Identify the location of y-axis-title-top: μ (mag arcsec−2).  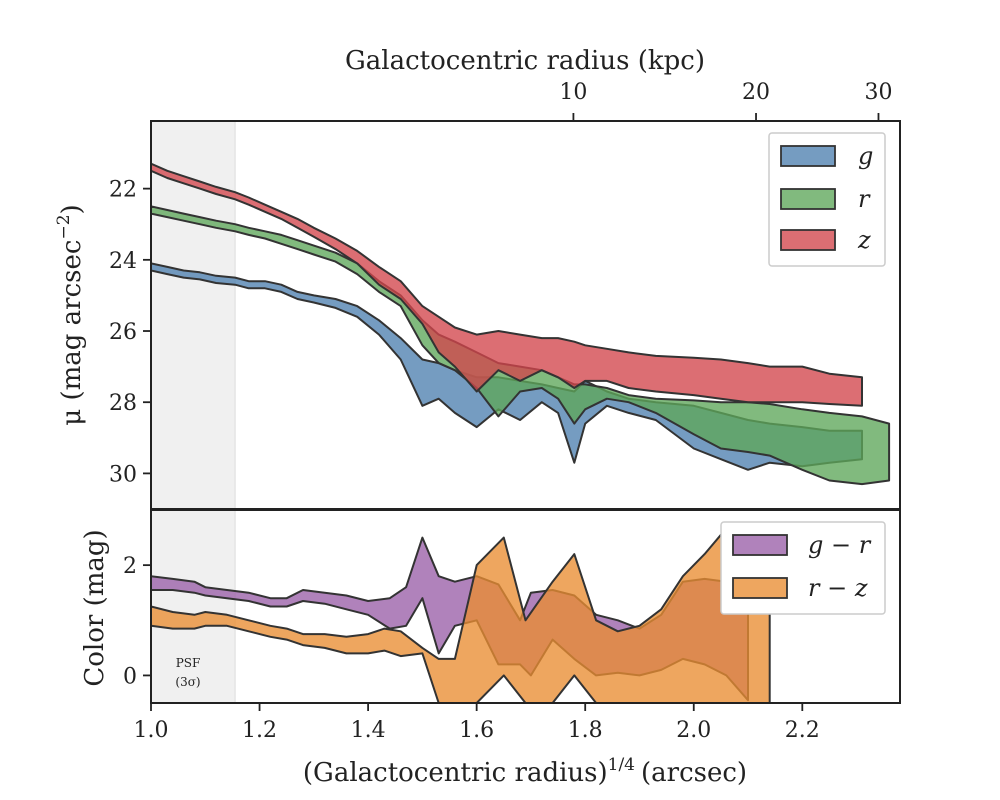
(70, 314).